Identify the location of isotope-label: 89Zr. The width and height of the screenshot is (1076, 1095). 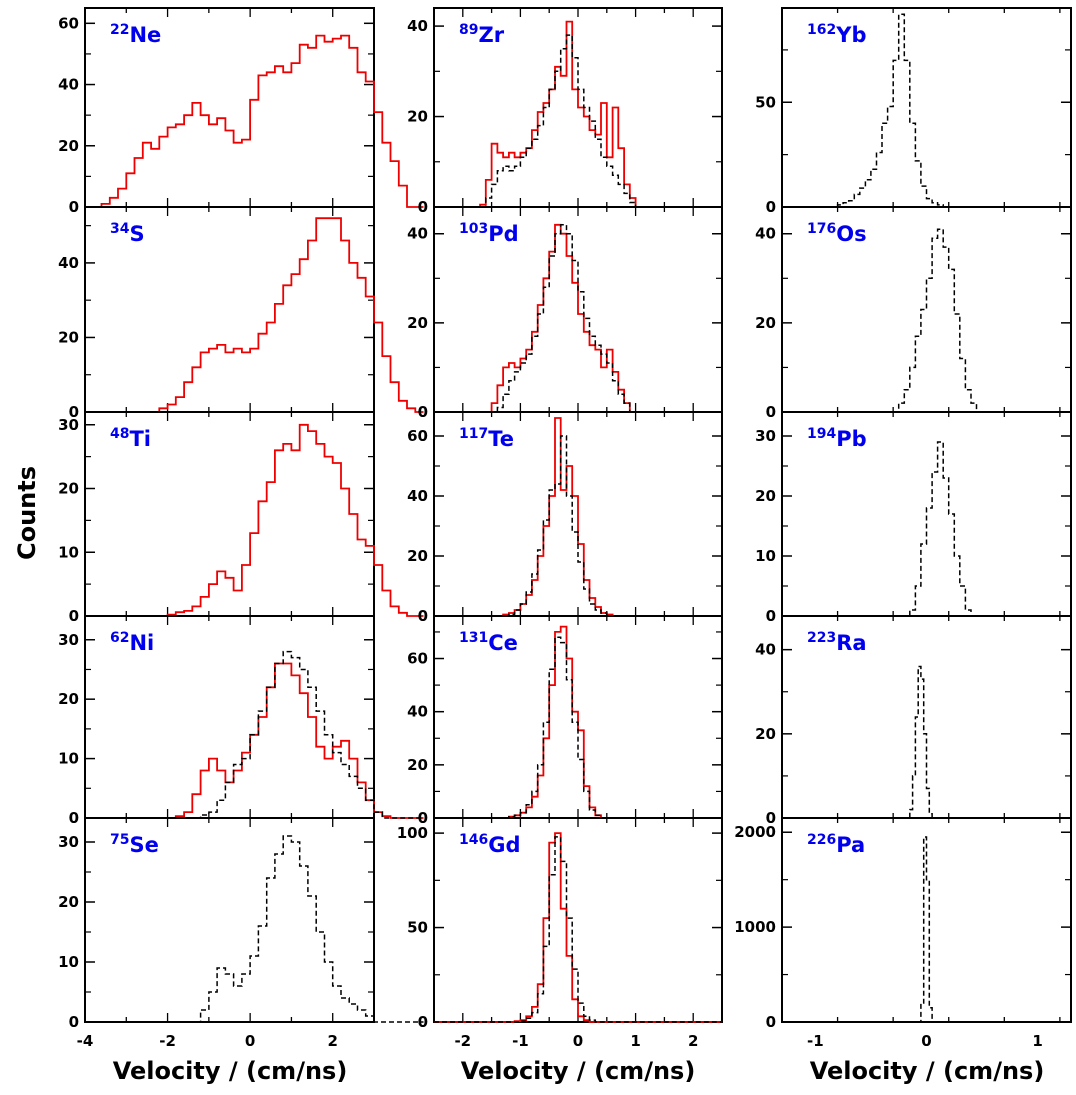
(482, 34).